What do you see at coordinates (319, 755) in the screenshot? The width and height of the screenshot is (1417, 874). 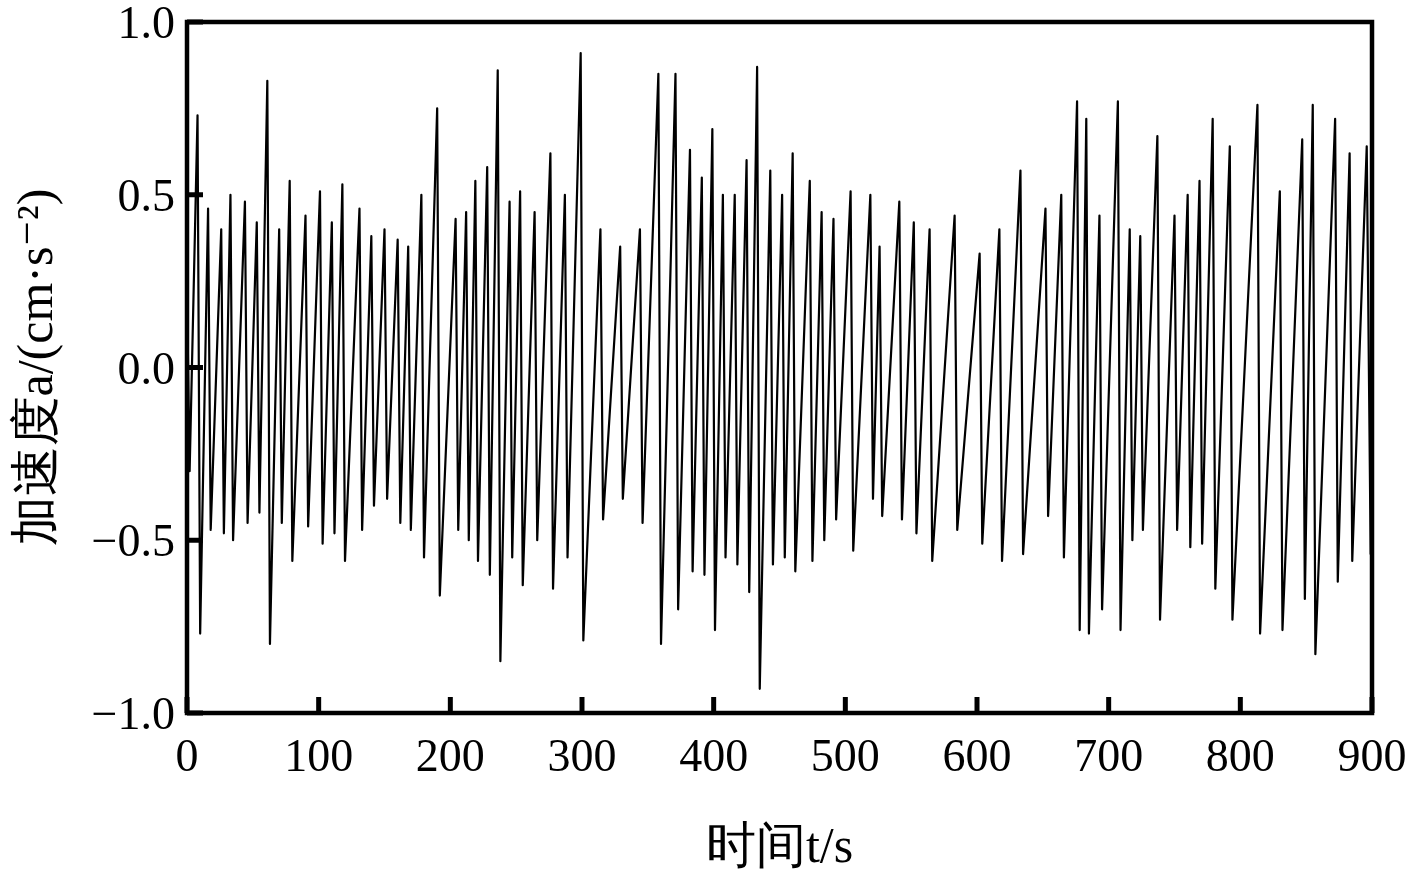 I see `x-tick-label: 100` at bounding box center [319, 755].